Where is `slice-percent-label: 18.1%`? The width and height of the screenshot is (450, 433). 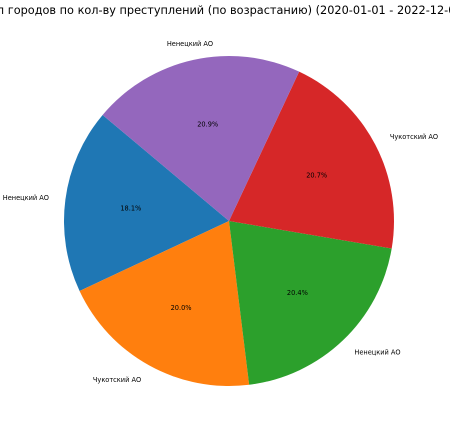 slice-percent-label: 18.1% is located at coordinates (130, 208).